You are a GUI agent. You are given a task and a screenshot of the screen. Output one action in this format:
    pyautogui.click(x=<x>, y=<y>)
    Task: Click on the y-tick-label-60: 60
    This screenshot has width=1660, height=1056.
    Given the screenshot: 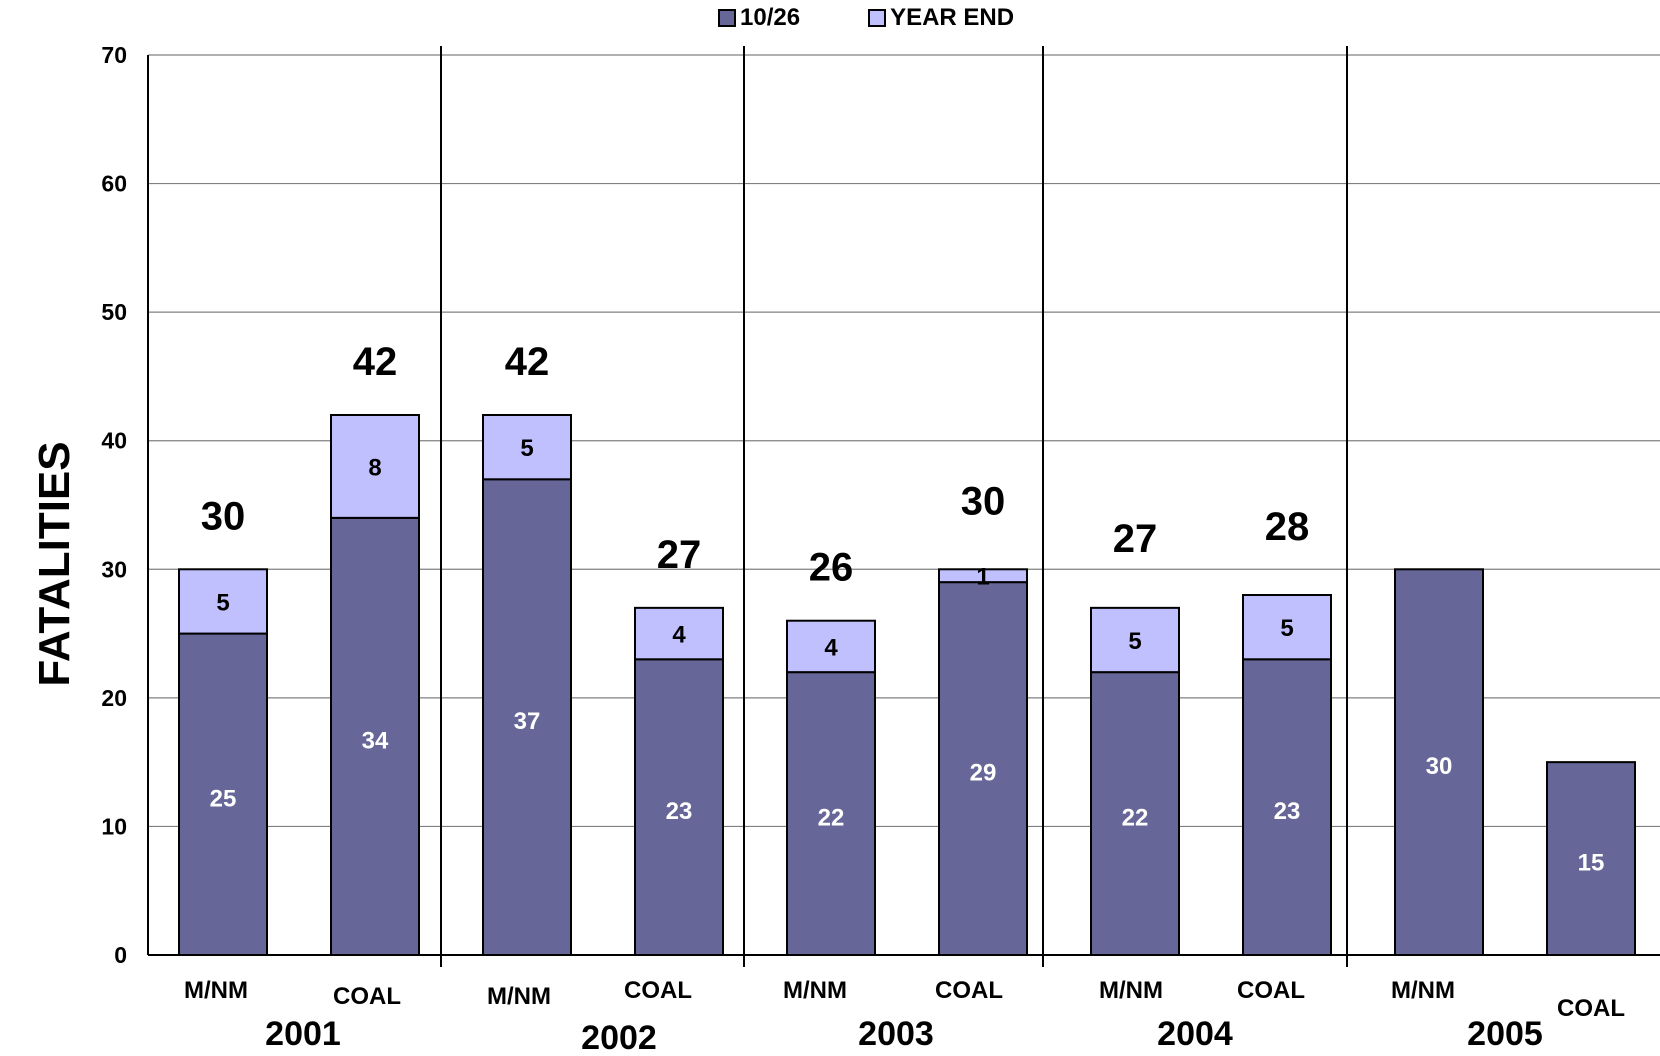 What is the action you would take?
    pyautogui.click(x=114, y=184)
    